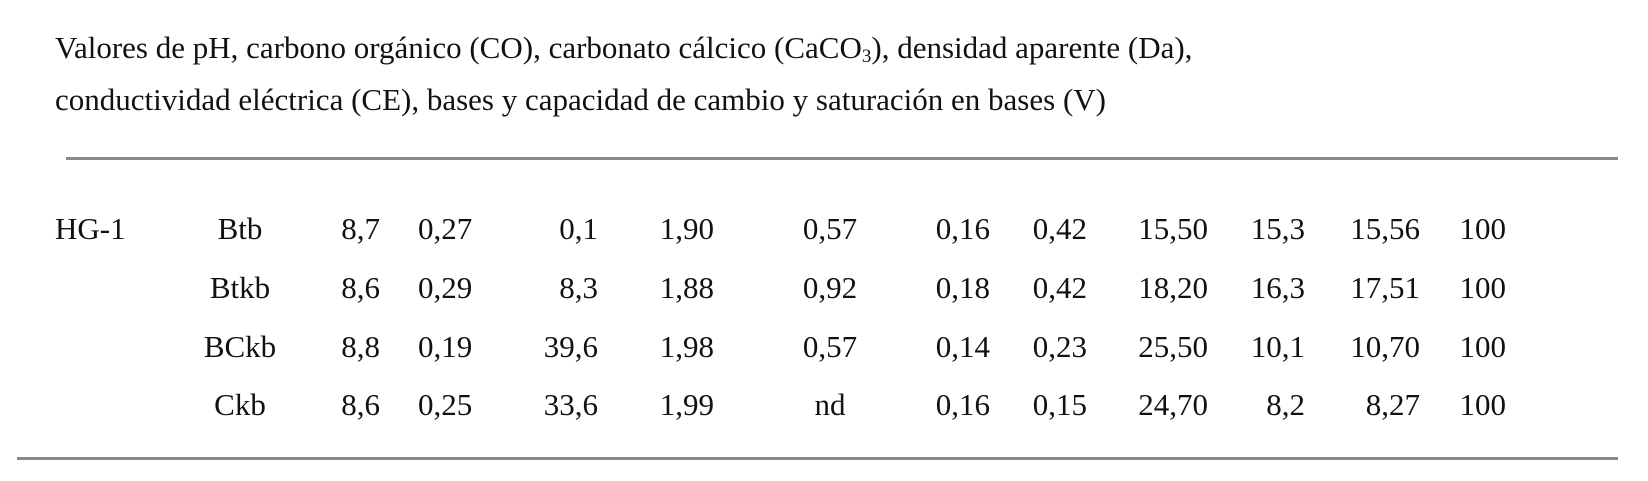  What do you see at coordinates (686, 404) in the screenshot?
I see `table-cell-r4-c6: 1,99` at bounding box center [686, 404].